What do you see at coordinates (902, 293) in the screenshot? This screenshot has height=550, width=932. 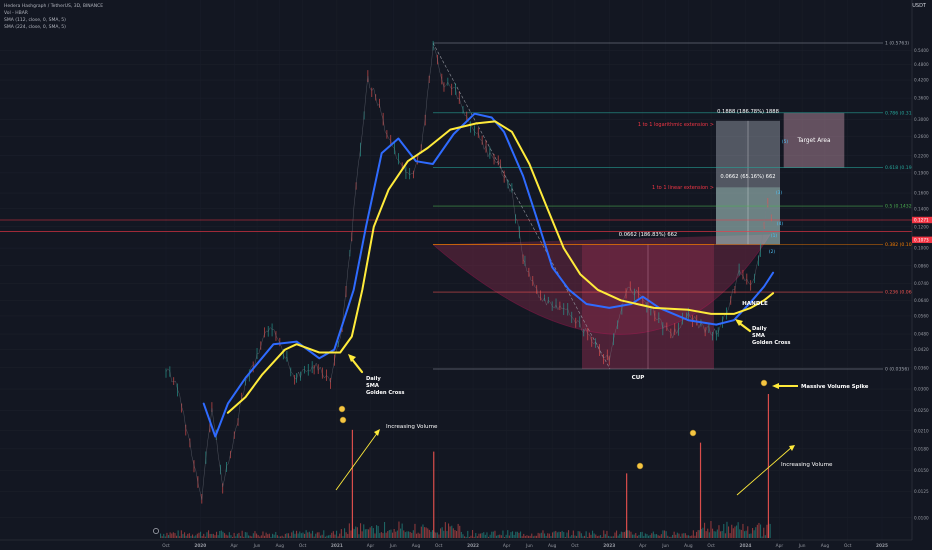 I see `fib-label: 0.236 (0.0687)` at bounding box center [902, 293].